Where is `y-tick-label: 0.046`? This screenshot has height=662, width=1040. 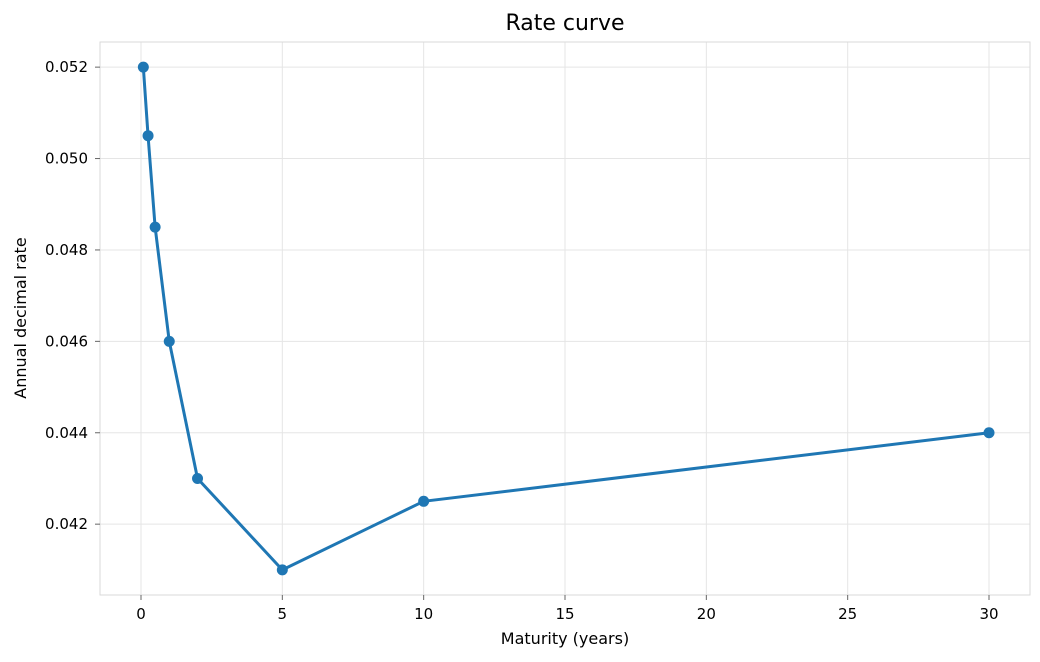 y-tick-label: 0.046 is located at coordinates (66, 341).